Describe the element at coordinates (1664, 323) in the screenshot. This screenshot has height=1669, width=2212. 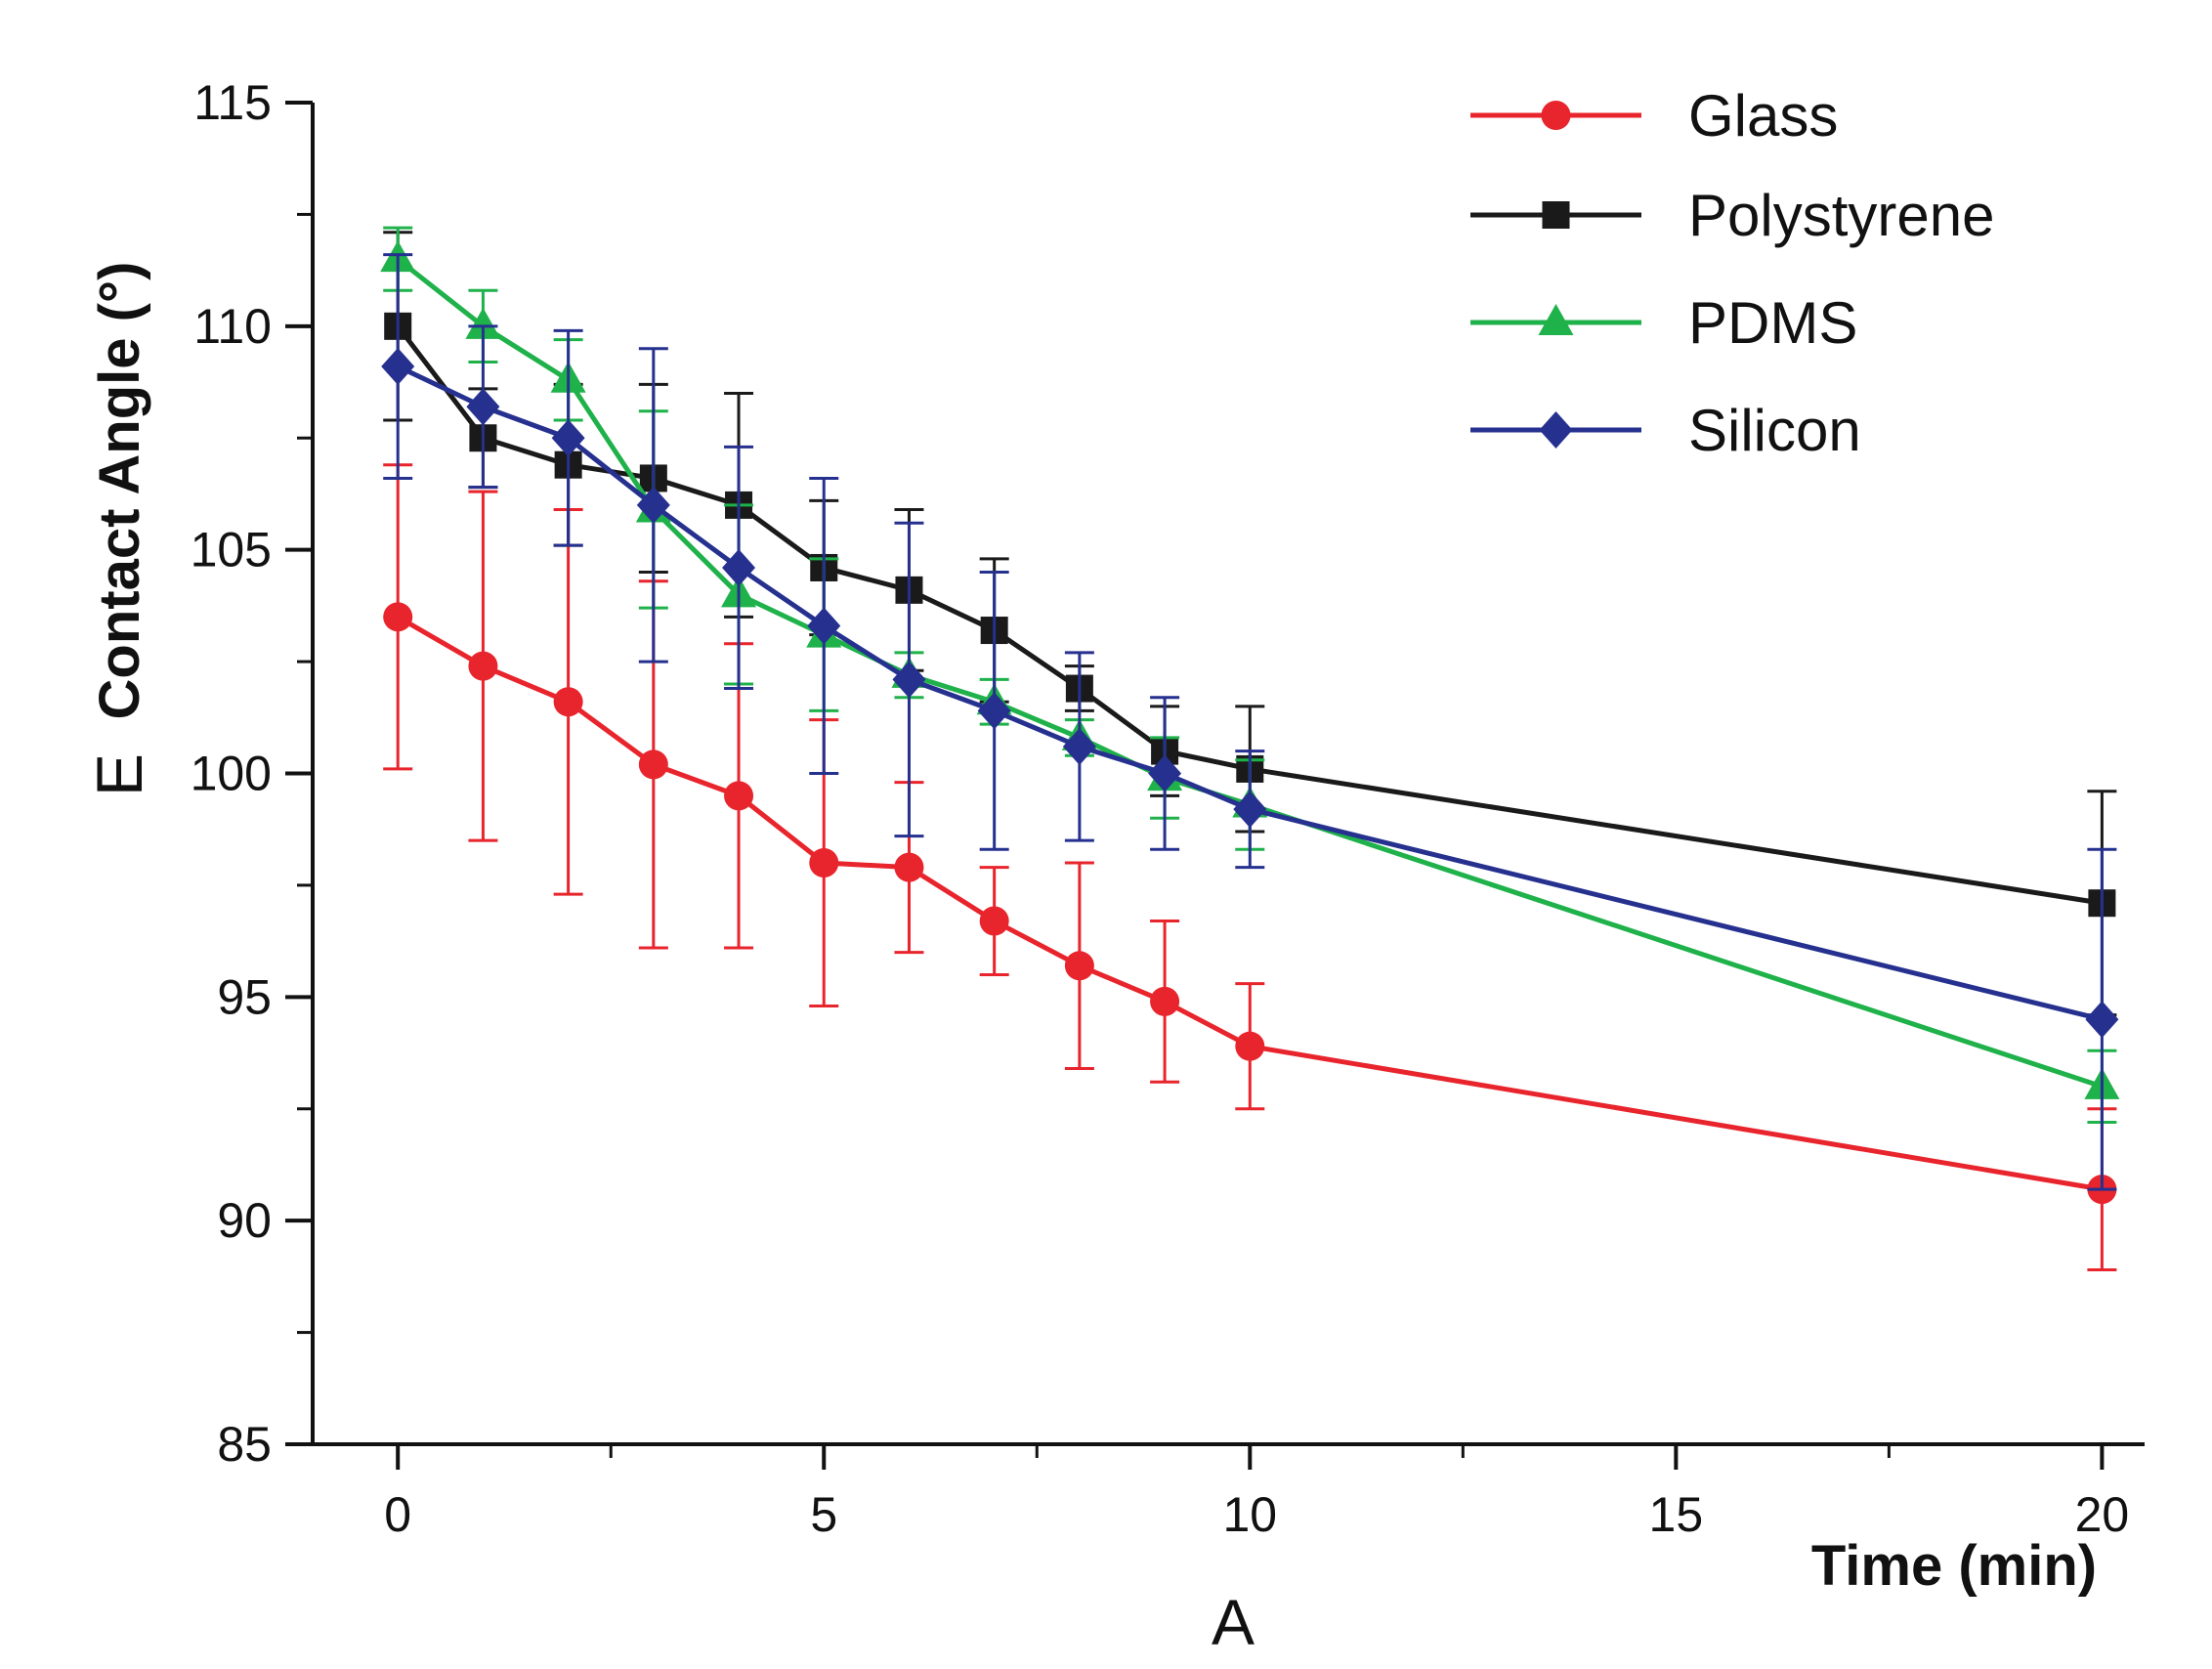
I see `legend-item-pdms: PDMS` at that location.